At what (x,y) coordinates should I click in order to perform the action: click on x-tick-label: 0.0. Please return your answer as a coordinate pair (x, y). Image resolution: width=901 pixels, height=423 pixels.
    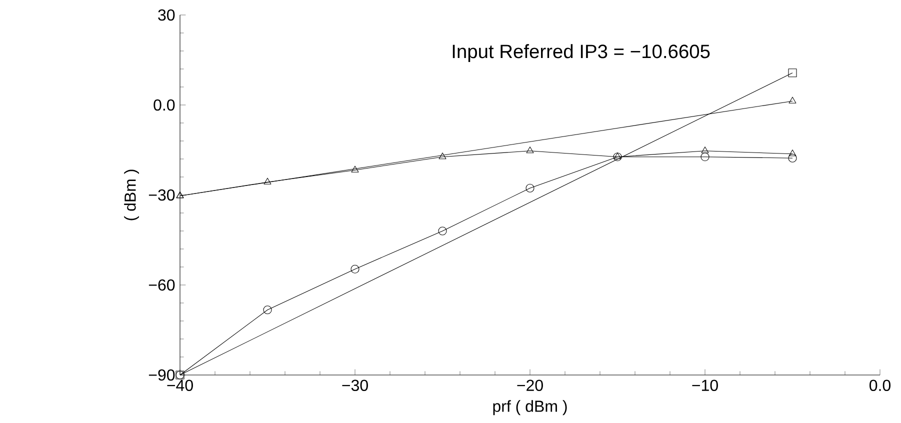
    Looking at the image, I should click on (880, 386).